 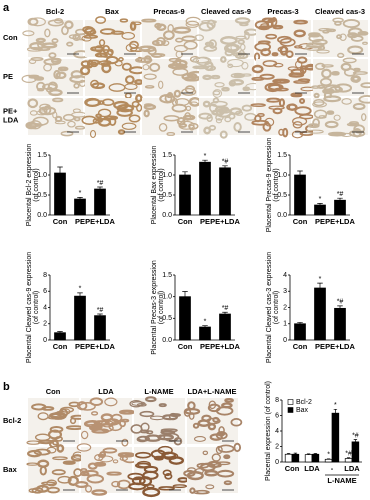 What do you see at coordinates (45, 307) in the screenshot?
I see `y-tick-label: 4` at bounding box center [45, 307].